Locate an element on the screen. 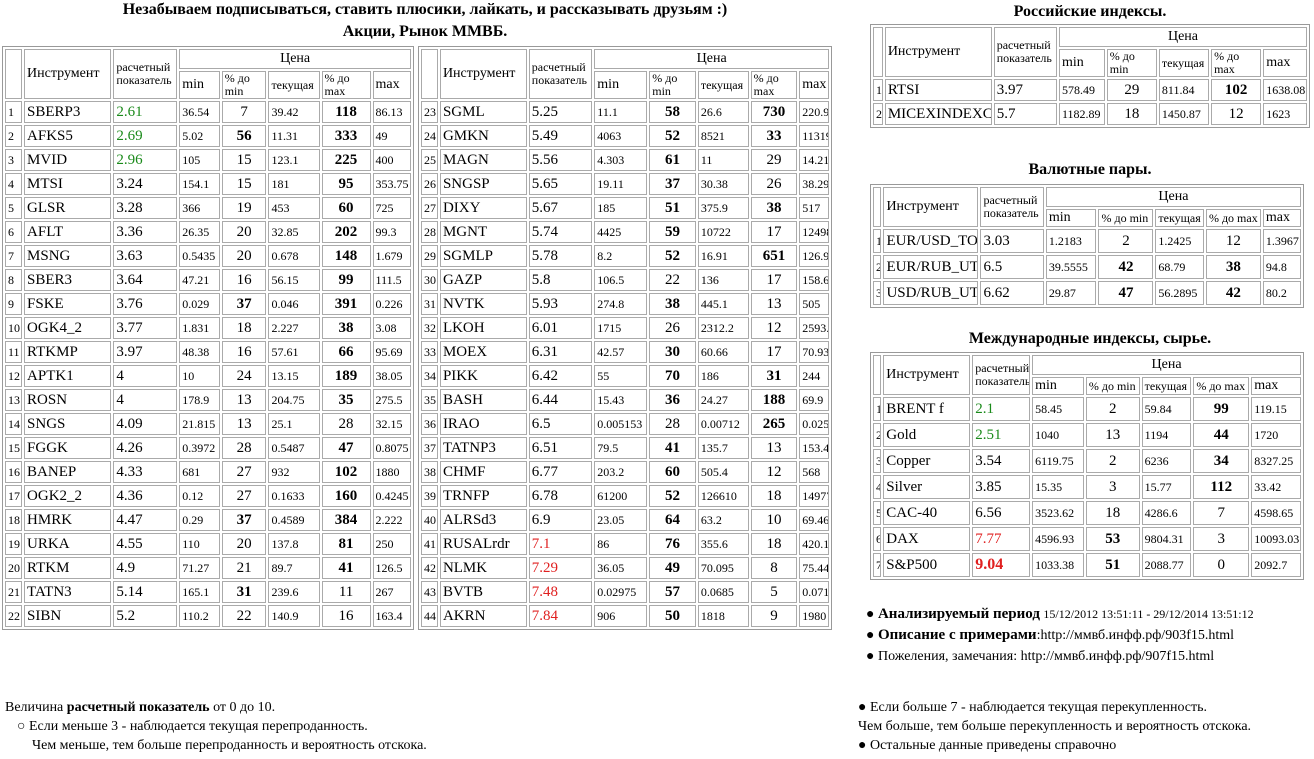 The image size is (1314, 759). cell: 32.85 is located at coordinates (294, 232).